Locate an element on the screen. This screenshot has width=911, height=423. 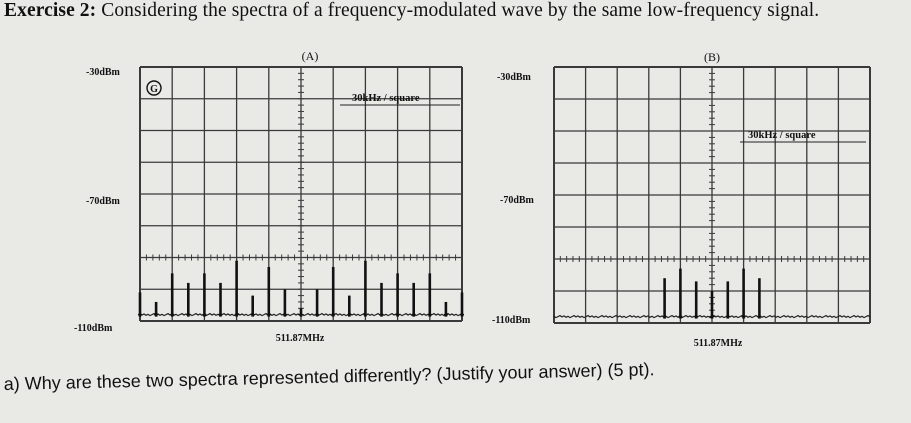
marker-circle is located at coordinates (154, 88).